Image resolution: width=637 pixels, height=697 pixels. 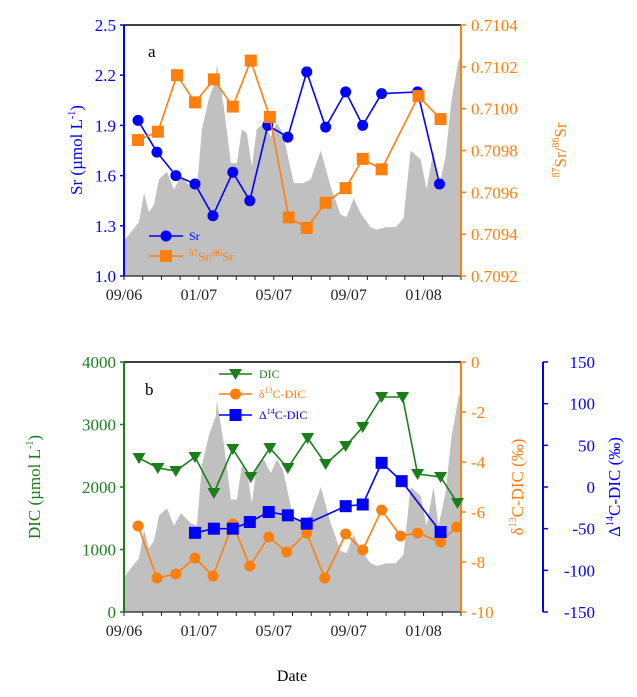 What do you see at coordinates (263, 415) in the screenshot?
I see `legend-D14c-pre: Δ` at bounding box center [263, 415].